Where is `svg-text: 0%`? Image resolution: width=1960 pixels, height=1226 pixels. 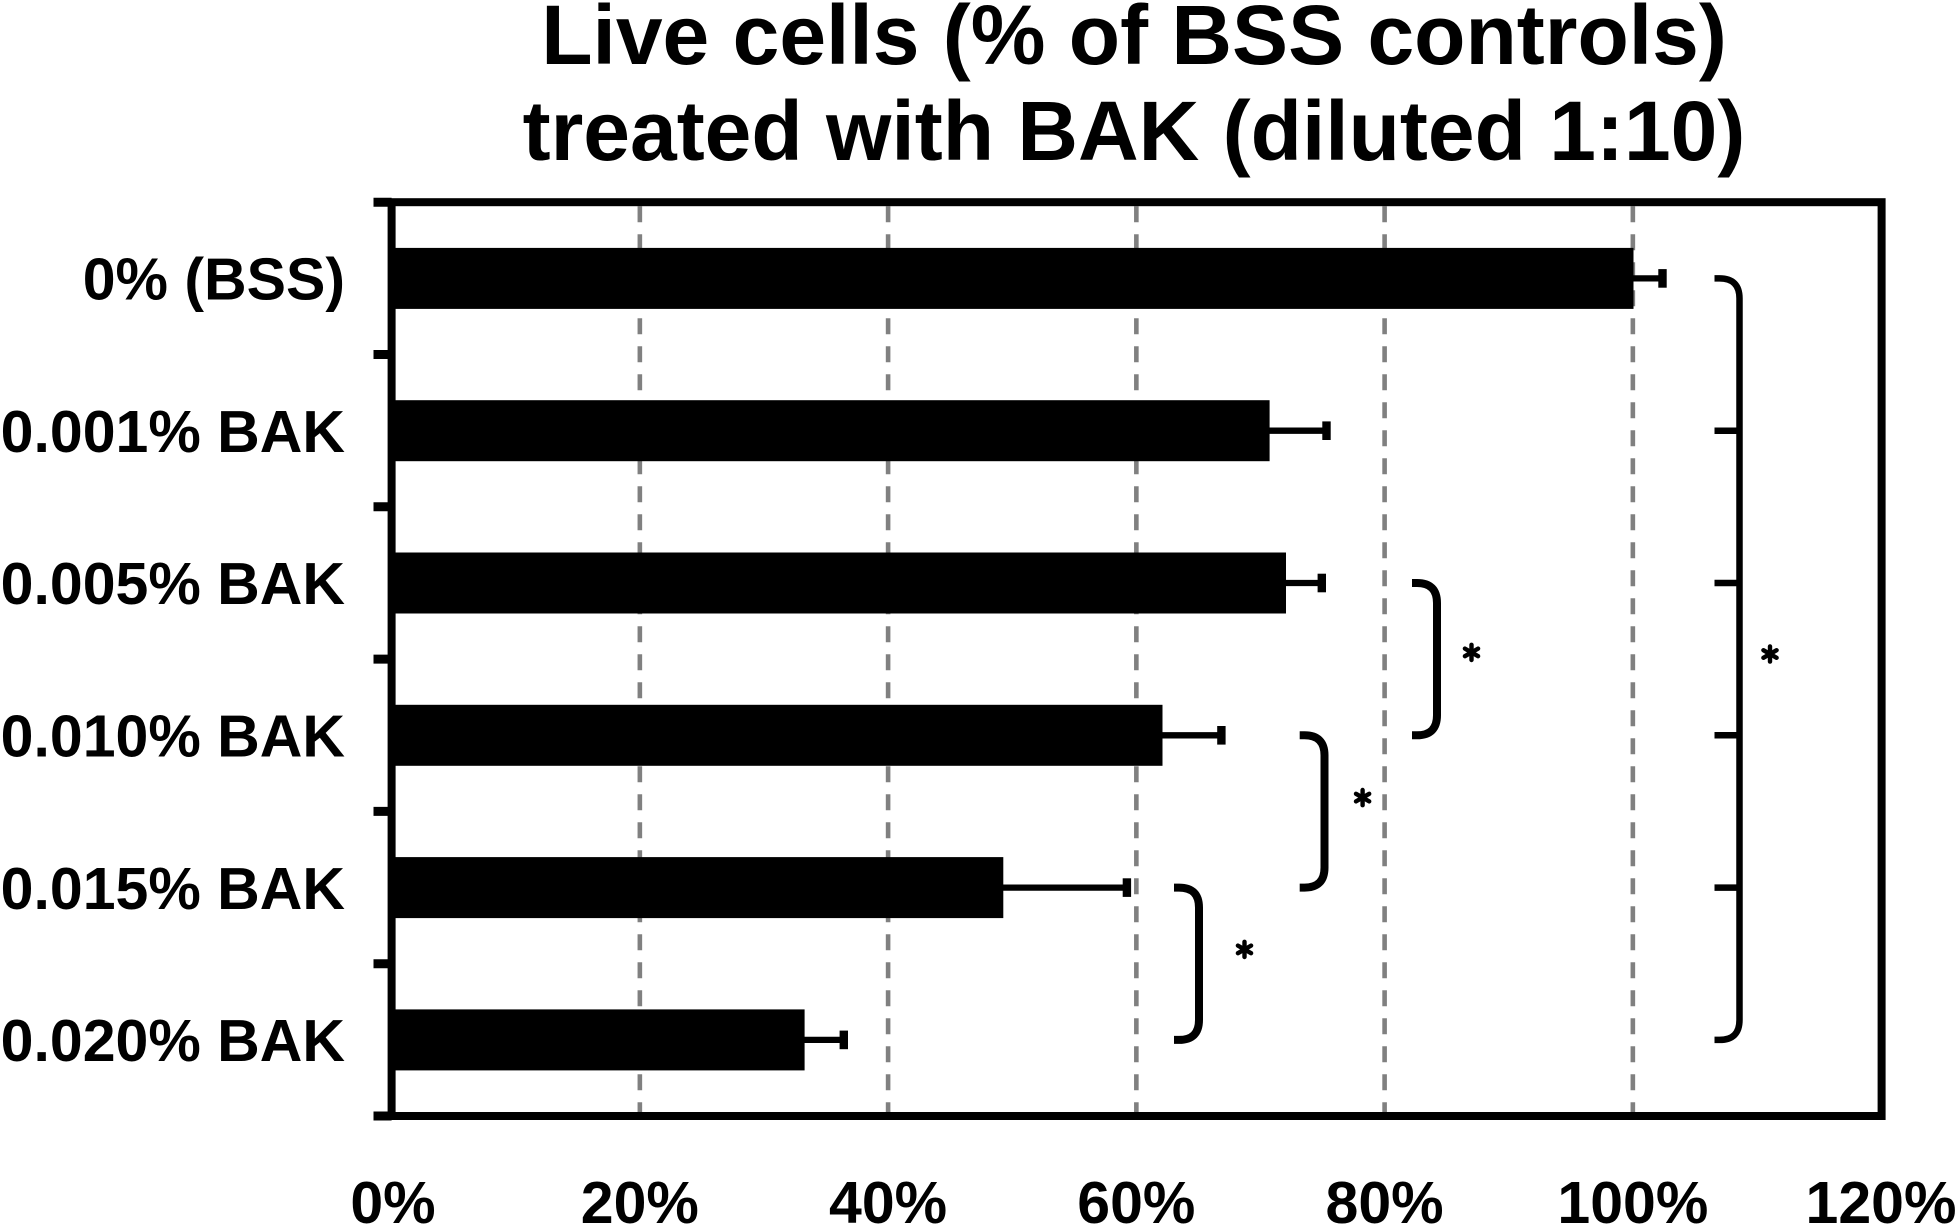
svg-text: 0% is located at coordinates (392, 1198).